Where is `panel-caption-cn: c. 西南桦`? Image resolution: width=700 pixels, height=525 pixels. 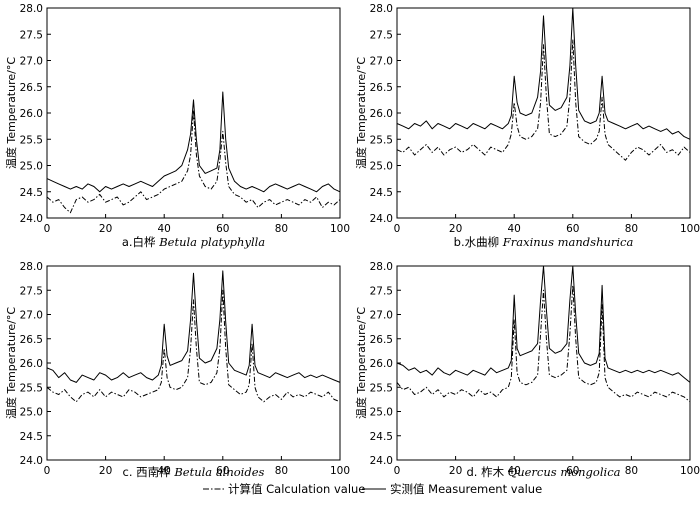 panel-caption-cn: c. 西南桦 is located at coordinates (149, 472).